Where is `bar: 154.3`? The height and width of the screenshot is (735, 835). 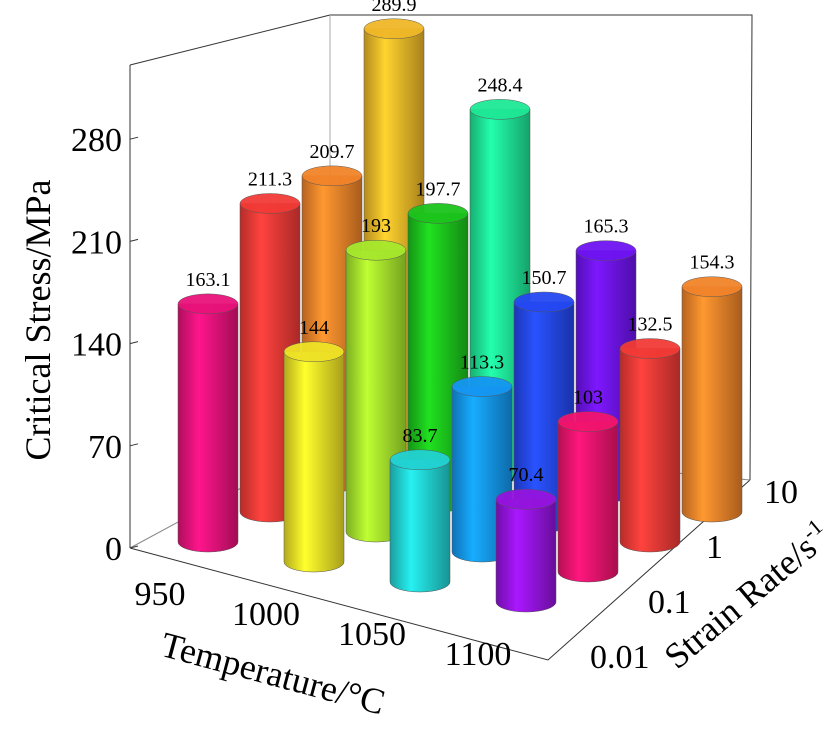
bar: 154.3 is located at coordinates (712, 387).